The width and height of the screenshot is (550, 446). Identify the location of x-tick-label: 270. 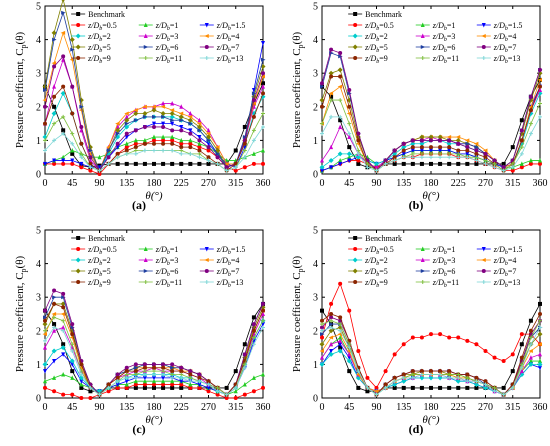
(208, 407).